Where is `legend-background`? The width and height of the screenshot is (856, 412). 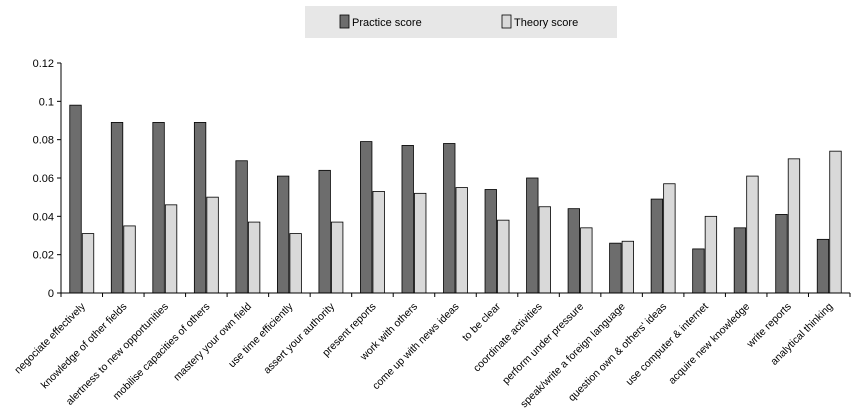 legend-background is located at coordinates (461, 22).